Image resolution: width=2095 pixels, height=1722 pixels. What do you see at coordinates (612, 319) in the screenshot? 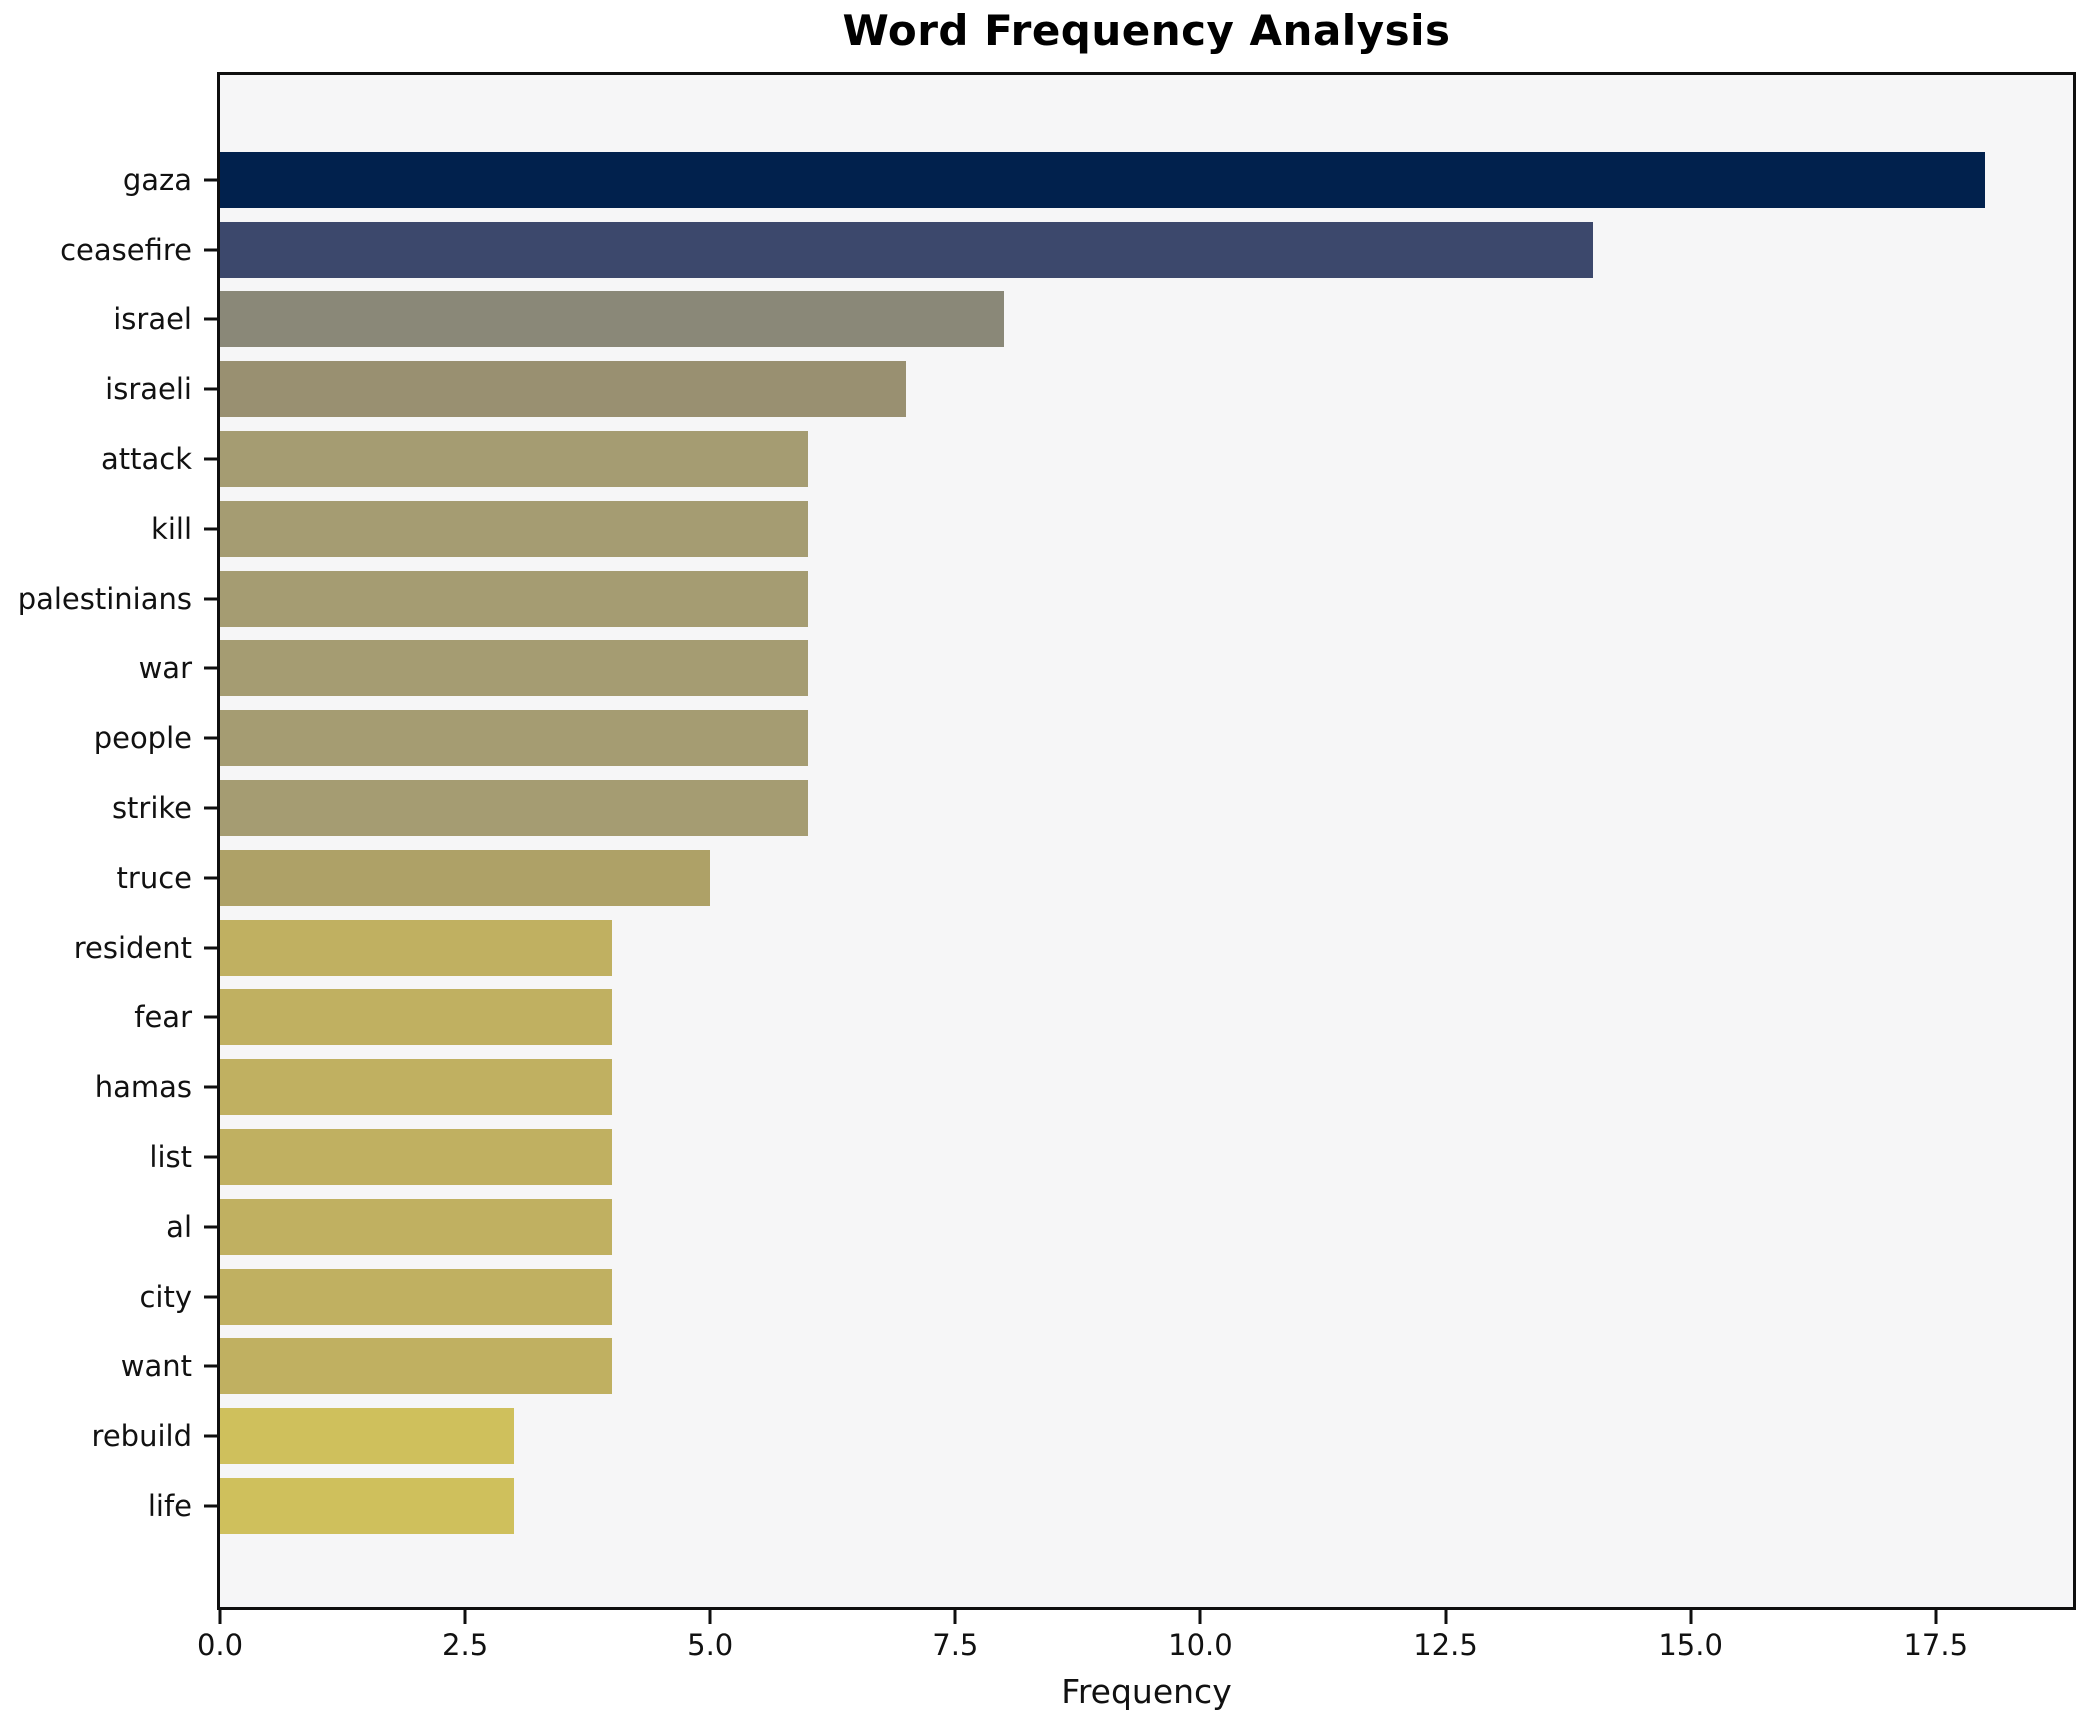
I see `bar-israel` at bounding box center [612, 319].